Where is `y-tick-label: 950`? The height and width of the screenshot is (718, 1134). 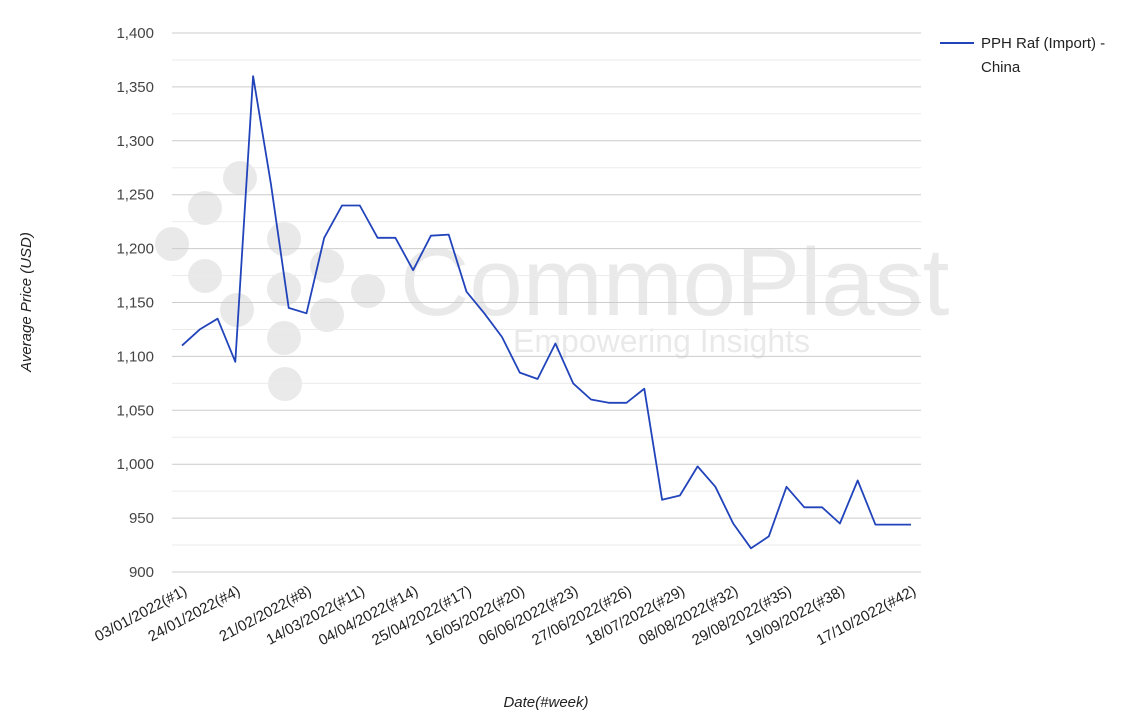 y-tick-label: 950 is located at coordinates (141, 518).